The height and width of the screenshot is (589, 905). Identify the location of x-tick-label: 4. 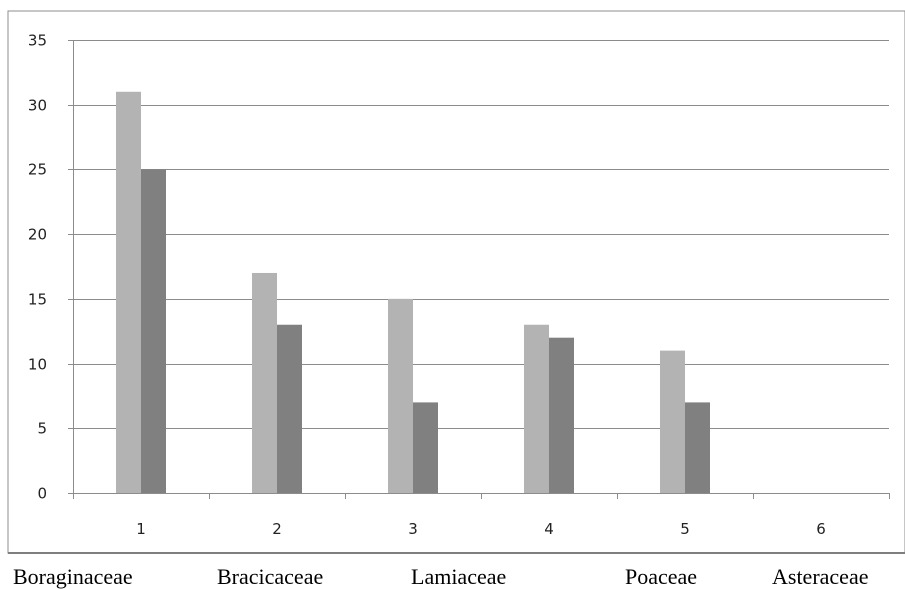
(549, 529).